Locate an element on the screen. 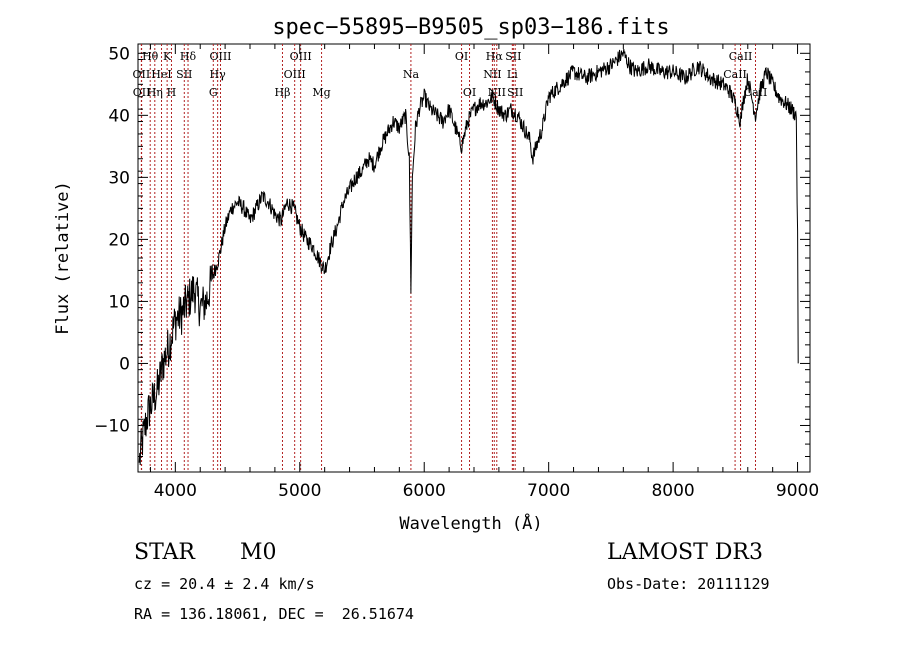  y-axis-label: Flux (relative) is located at coordinates (63, 258).